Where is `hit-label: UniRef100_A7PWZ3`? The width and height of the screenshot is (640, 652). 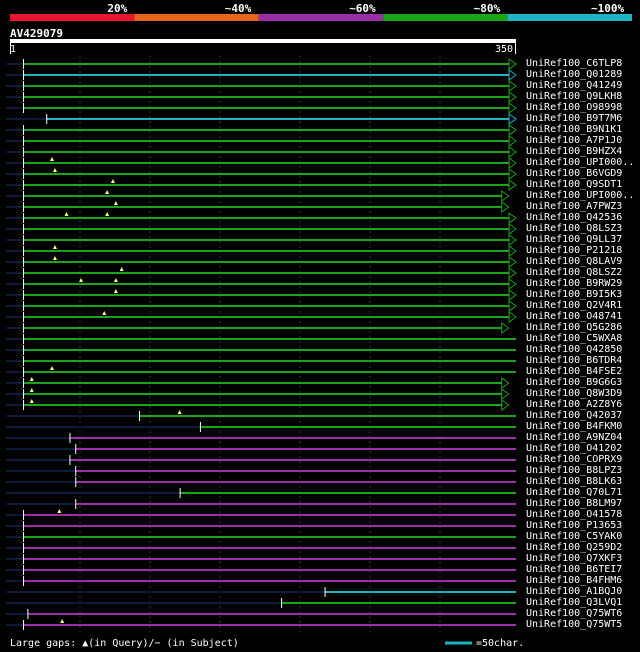 hit-label: UniRef100_A7PWZ3 is located at coordinates (574, 206).